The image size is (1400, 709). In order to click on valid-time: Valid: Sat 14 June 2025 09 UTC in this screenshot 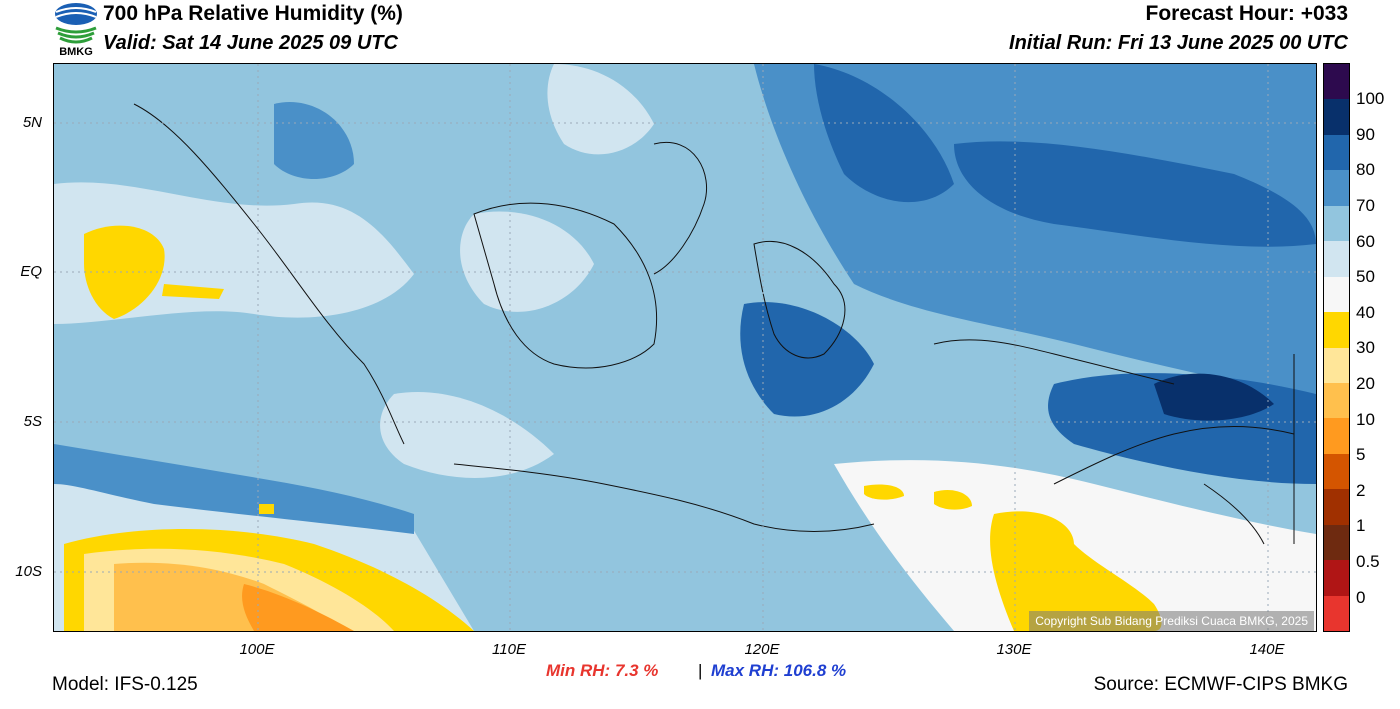, I will do `click(250, 43)`.